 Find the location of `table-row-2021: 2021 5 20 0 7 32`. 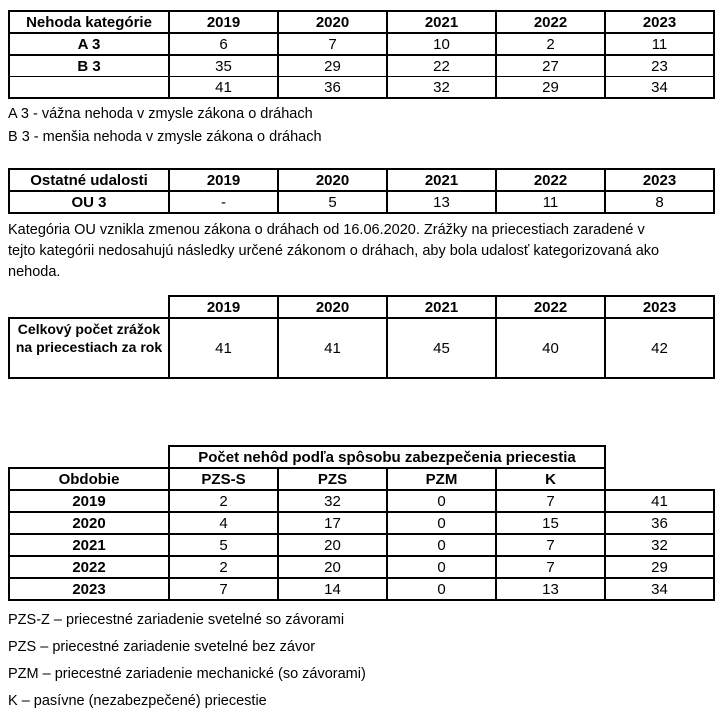

table-row-2021: 2021 5 20 0 7 32 is located at coordinates (361, 545).